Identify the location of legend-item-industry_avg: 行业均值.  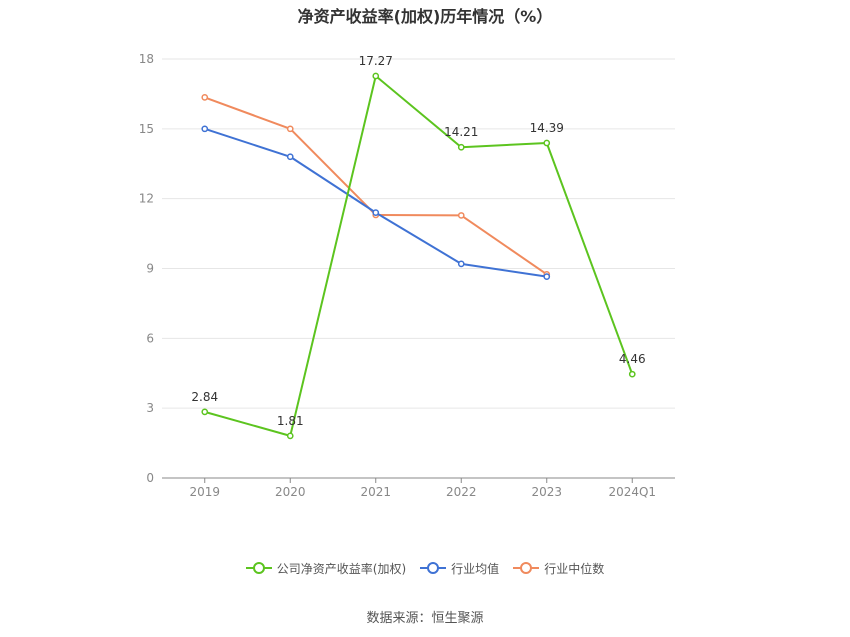
(459, 568).